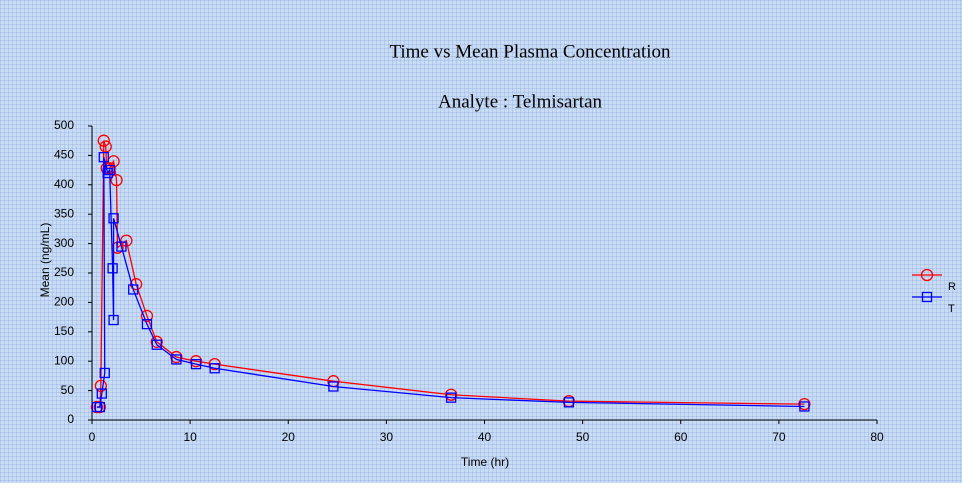 This screenshot has width=962, height=488. What do you see at coordinates (951, 309) in the screenshot?
I see `legend-label: T` at bounding box center [951, 309].